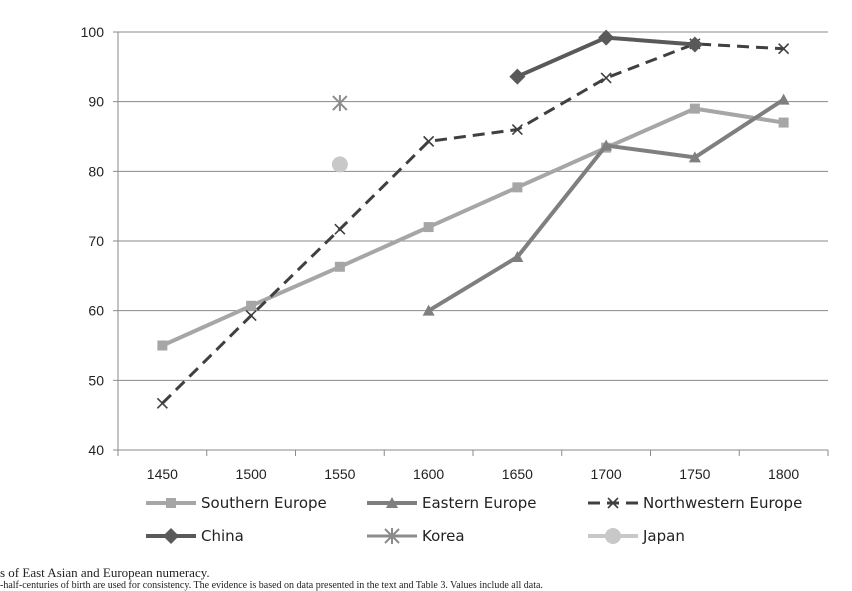 This screenshot has height=591, width=852. I want to click on legend-label-korea: Korea, so click(443, 536).